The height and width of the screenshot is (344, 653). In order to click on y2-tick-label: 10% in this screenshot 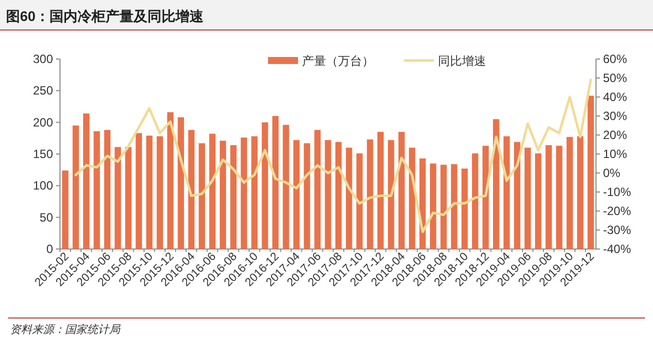, I will do `click(615, 154)`.